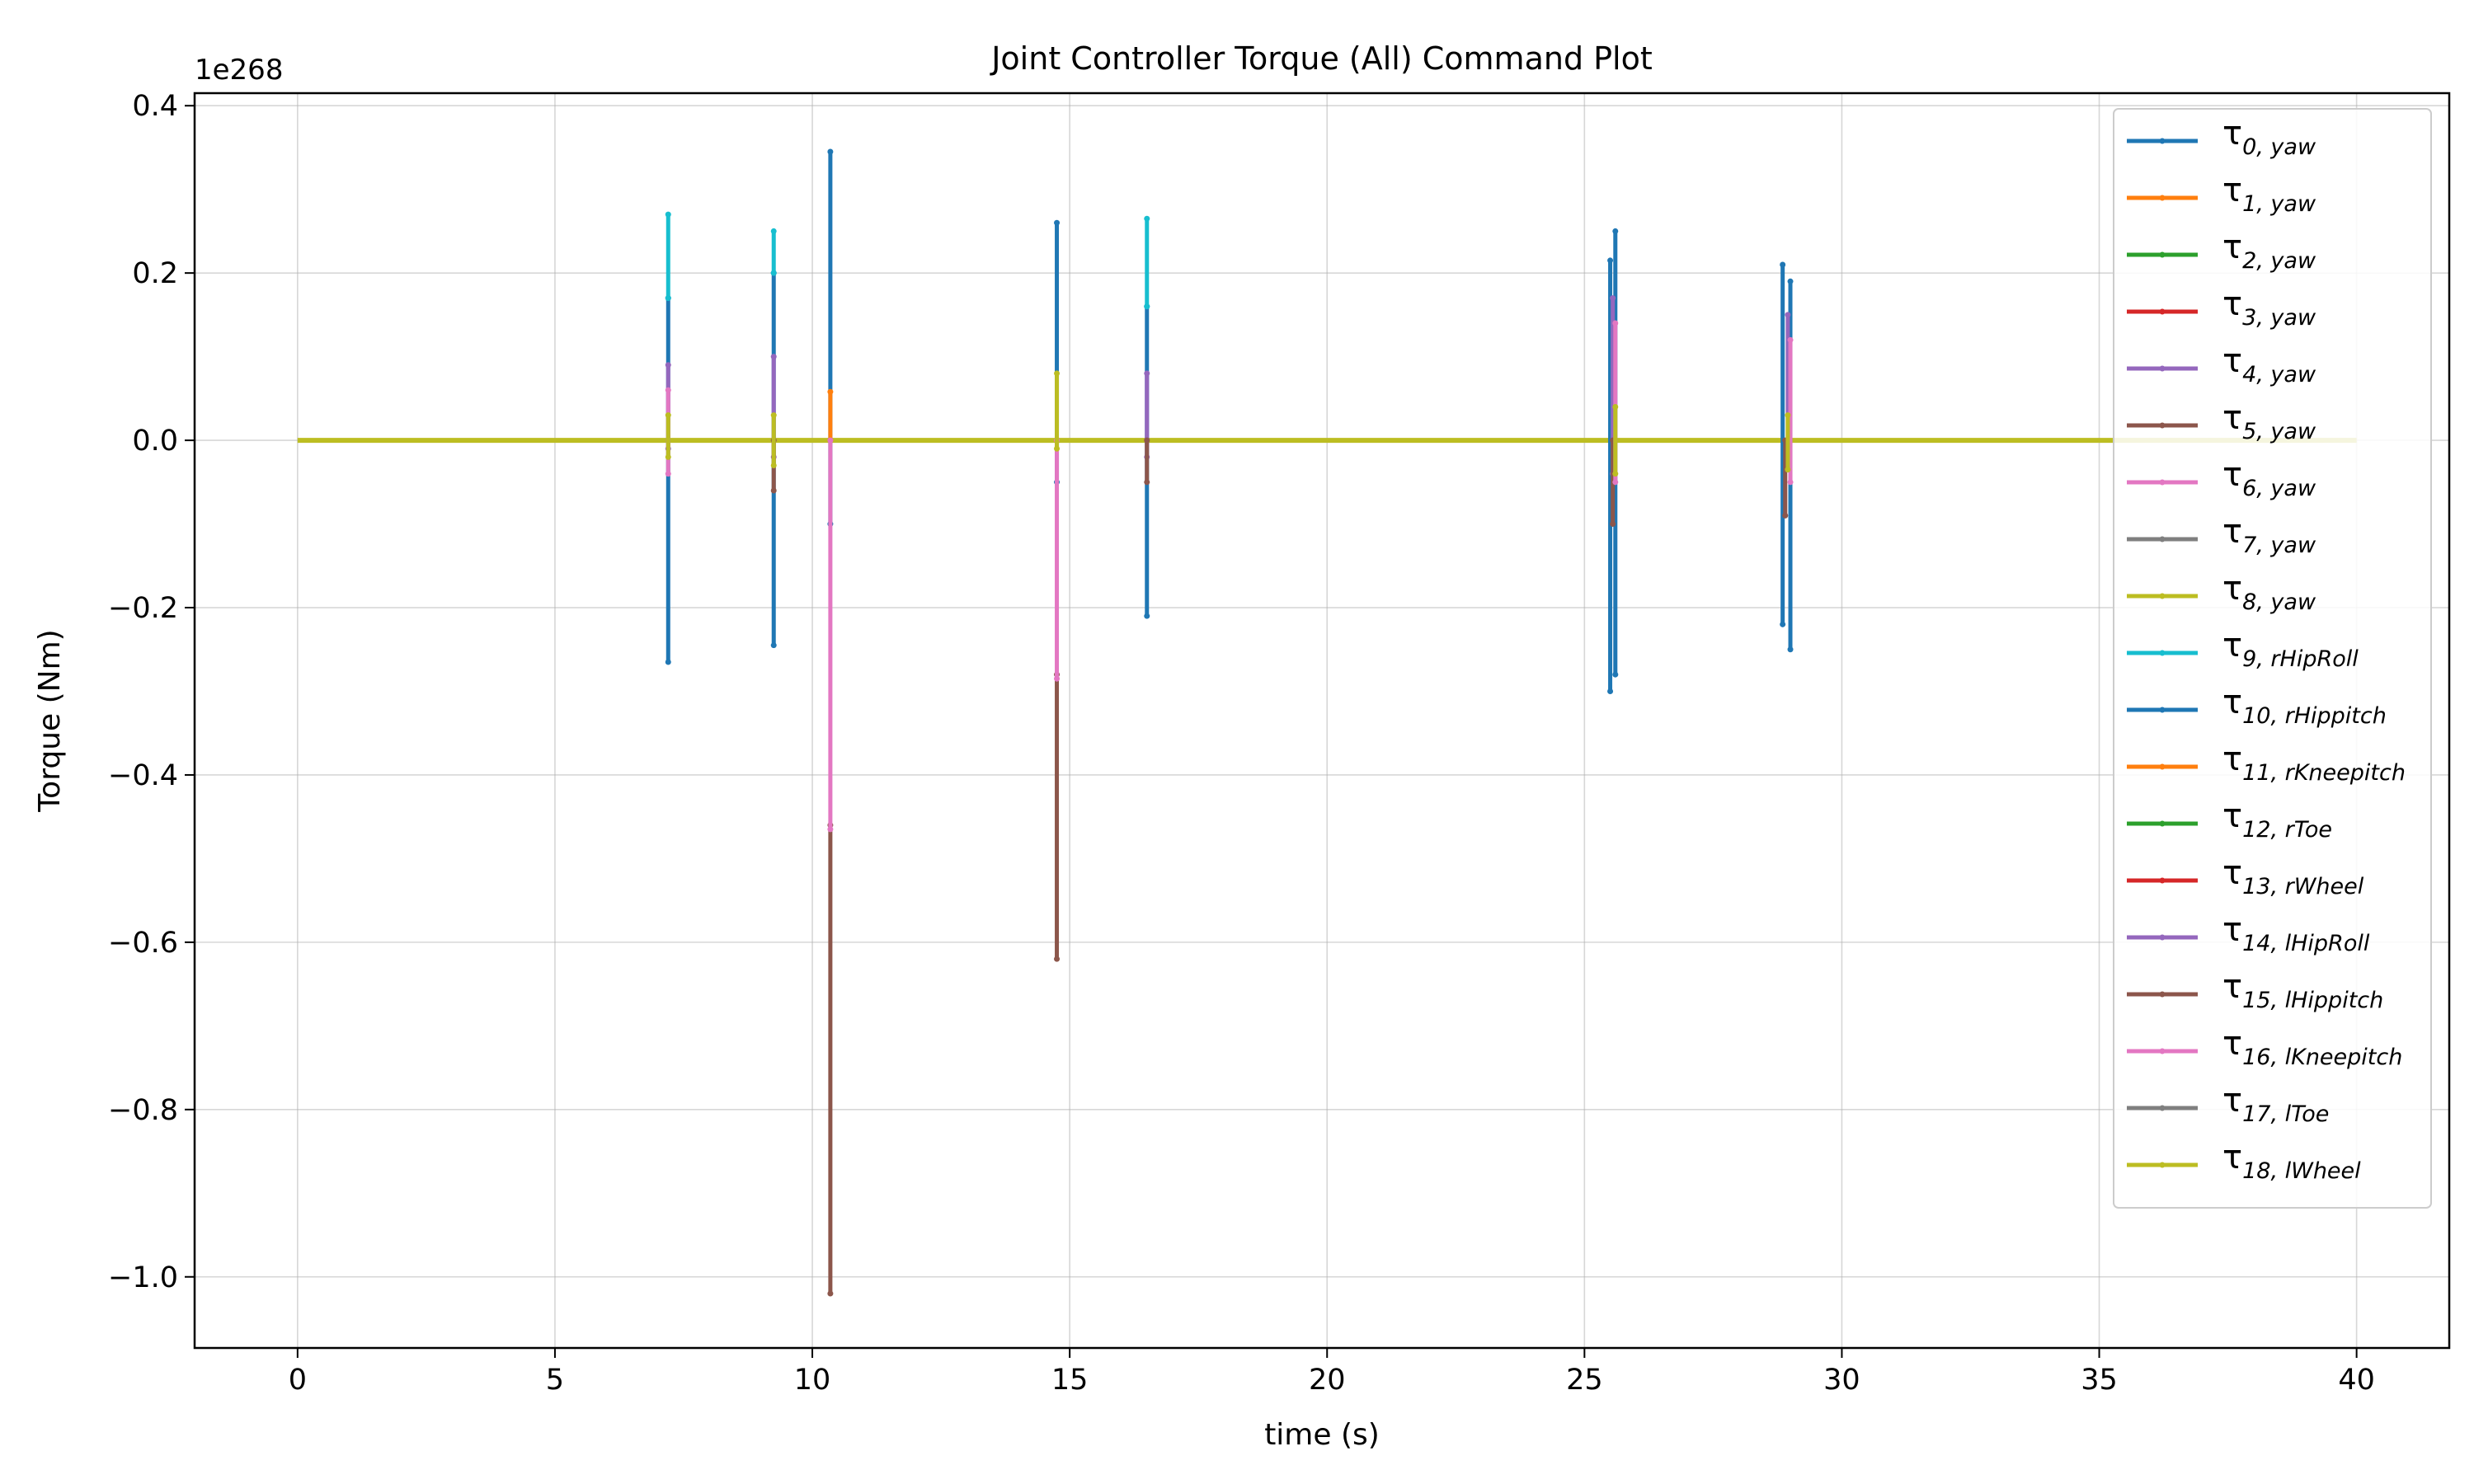 The height and width of the screenshot is (1484, 2474). Describe the element at coordinates (1327, 1380) in the screenshot. I see `x-tick-label: 20` at that location.